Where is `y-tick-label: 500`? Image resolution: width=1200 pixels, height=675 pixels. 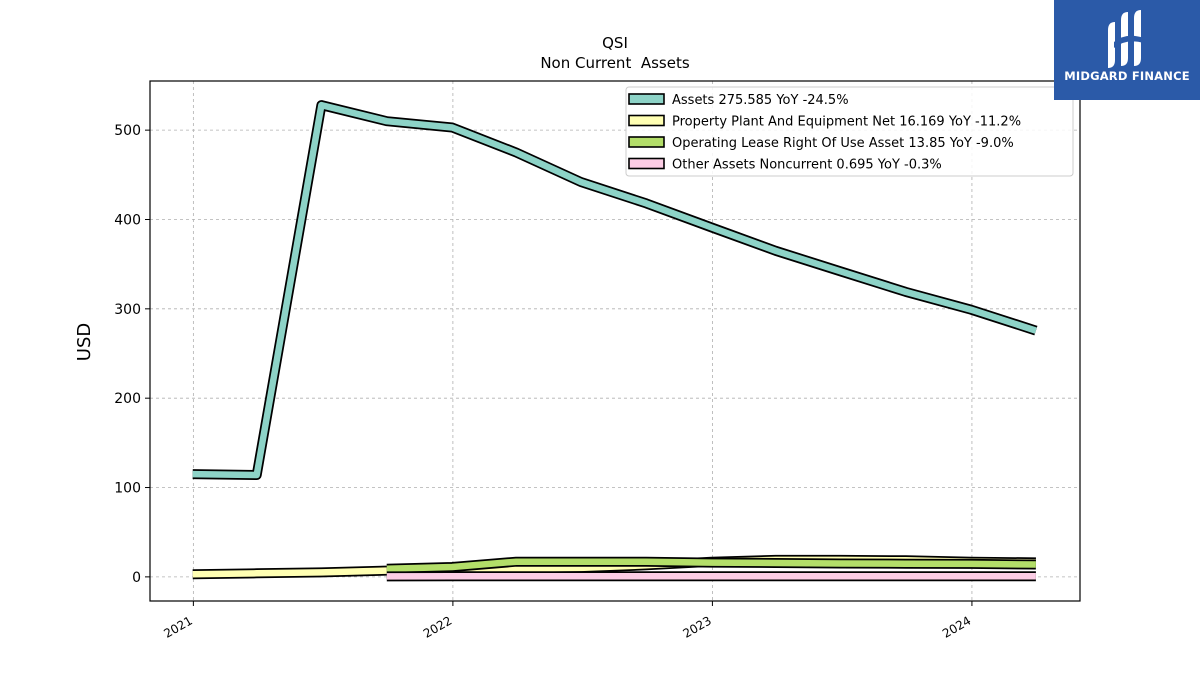 y-tick-label: 500 is located at coordinates (127, 131).